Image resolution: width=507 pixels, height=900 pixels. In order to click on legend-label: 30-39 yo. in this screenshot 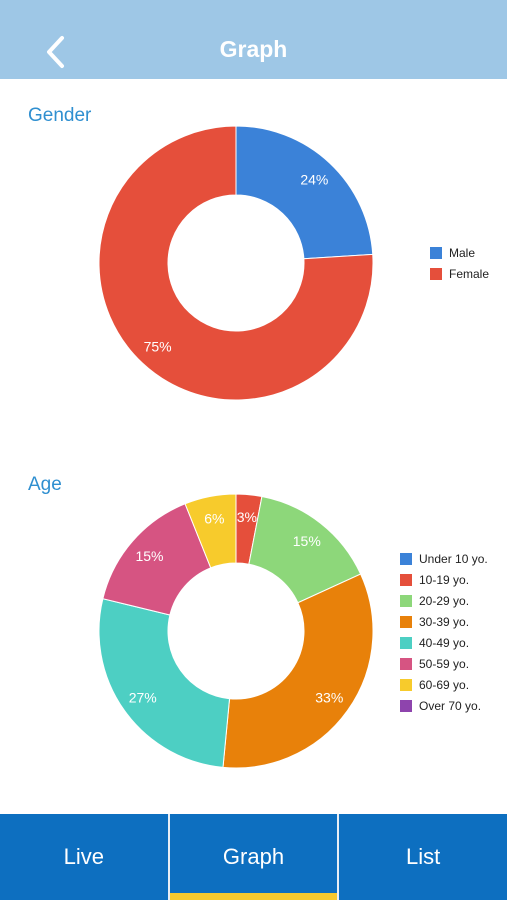, I will do `click(444, 621)`.